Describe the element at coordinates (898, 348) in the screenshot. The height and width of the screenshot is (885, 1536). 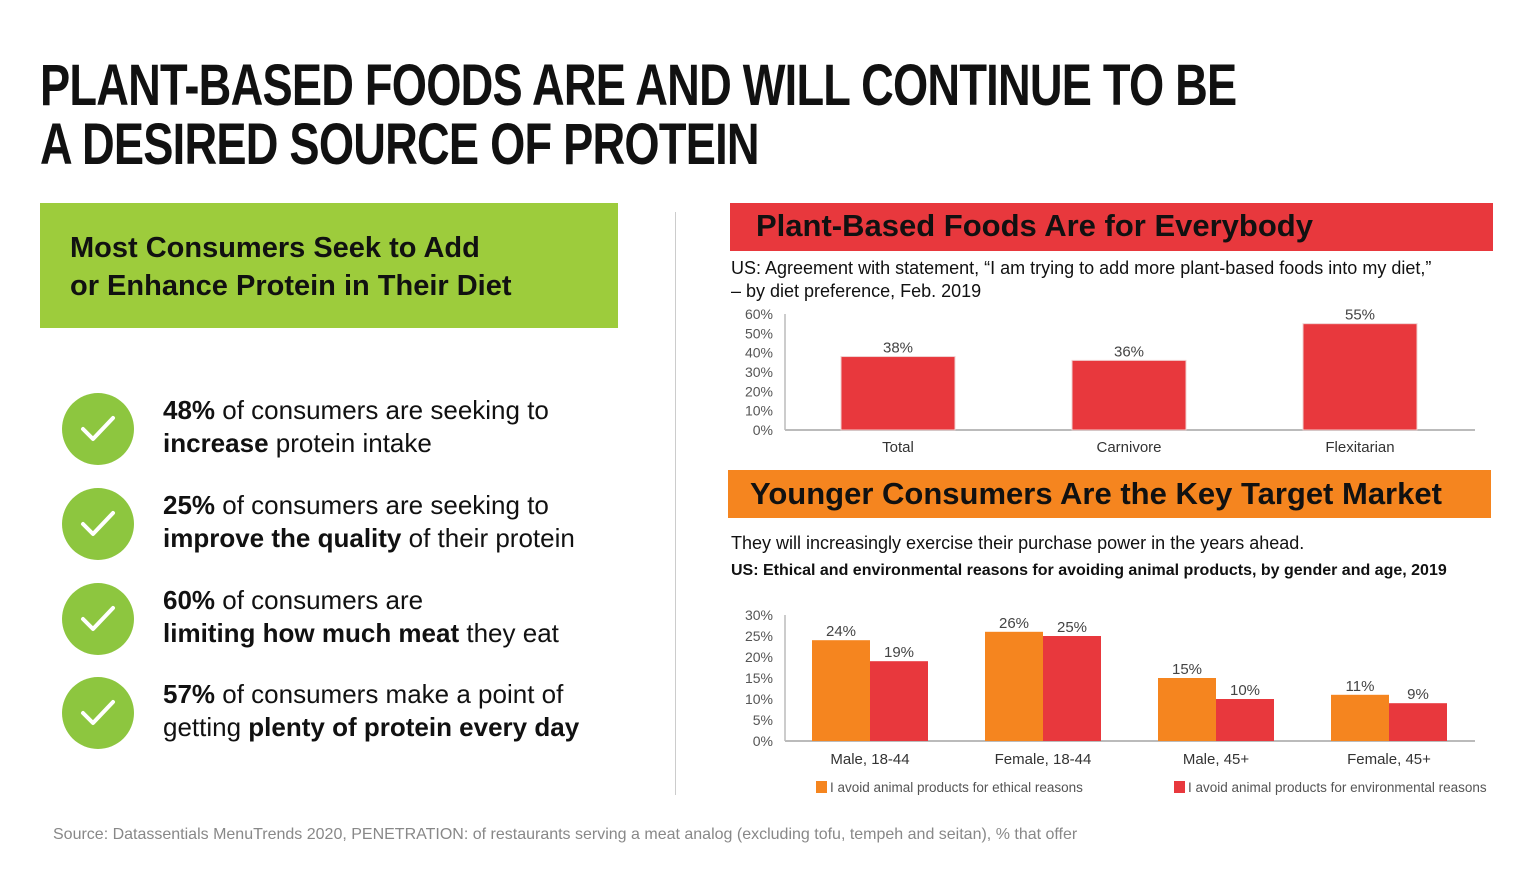
I see `data-label: 38%` at that location.